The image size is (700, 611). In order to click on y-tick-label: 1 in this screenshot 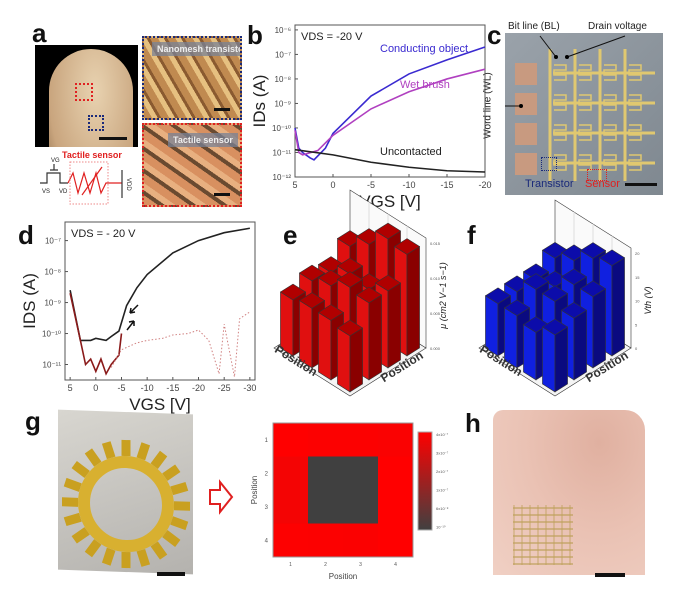, I will do `click(267, 441)`.